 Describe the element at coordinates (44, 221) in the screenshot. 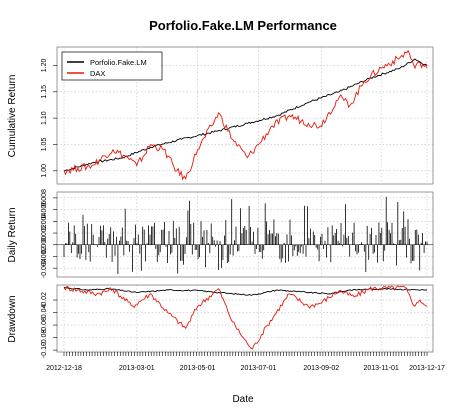

I see `daily-ytick-label-4: 0.004` at that location.